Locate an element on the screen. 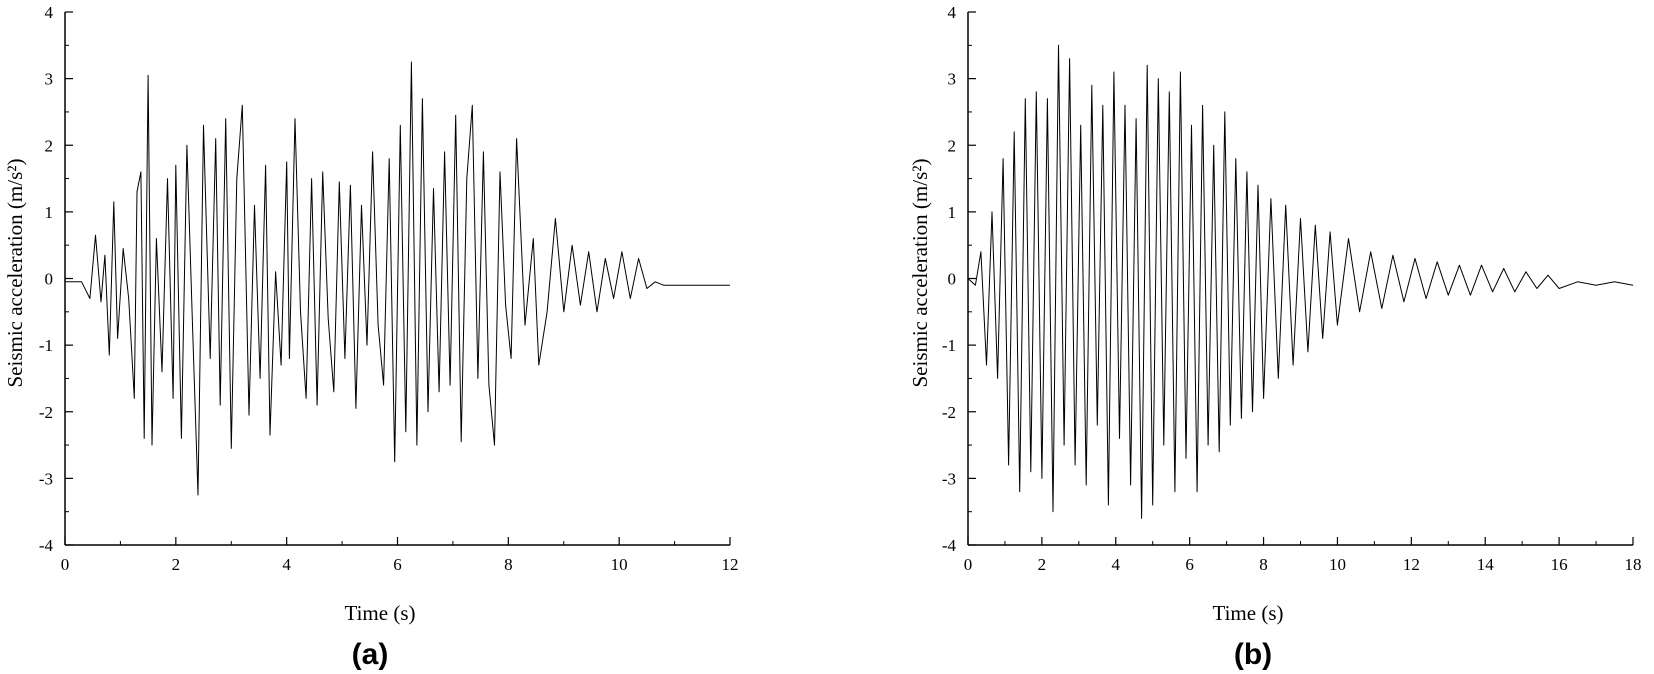  x-tick-label: 16 is located at coordinates (1559, 564).